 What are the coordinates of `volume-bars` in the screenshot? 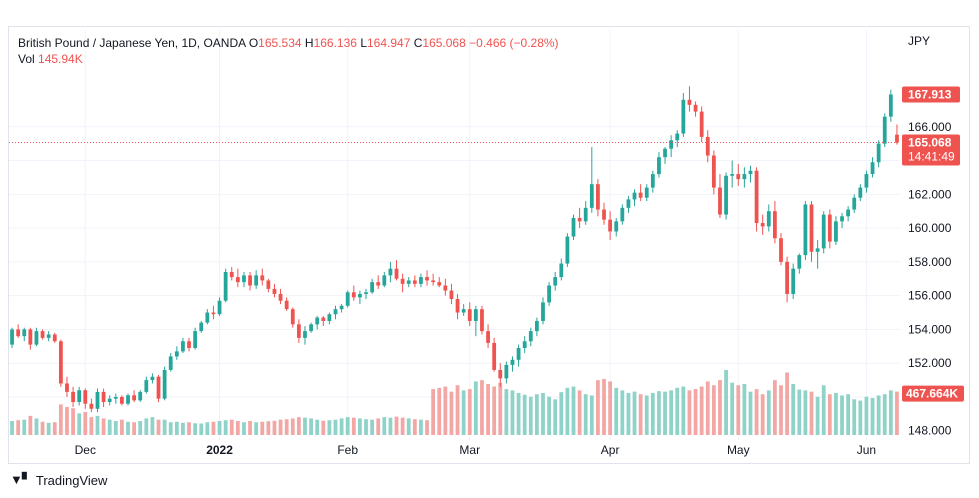 It's located at (454, 402).